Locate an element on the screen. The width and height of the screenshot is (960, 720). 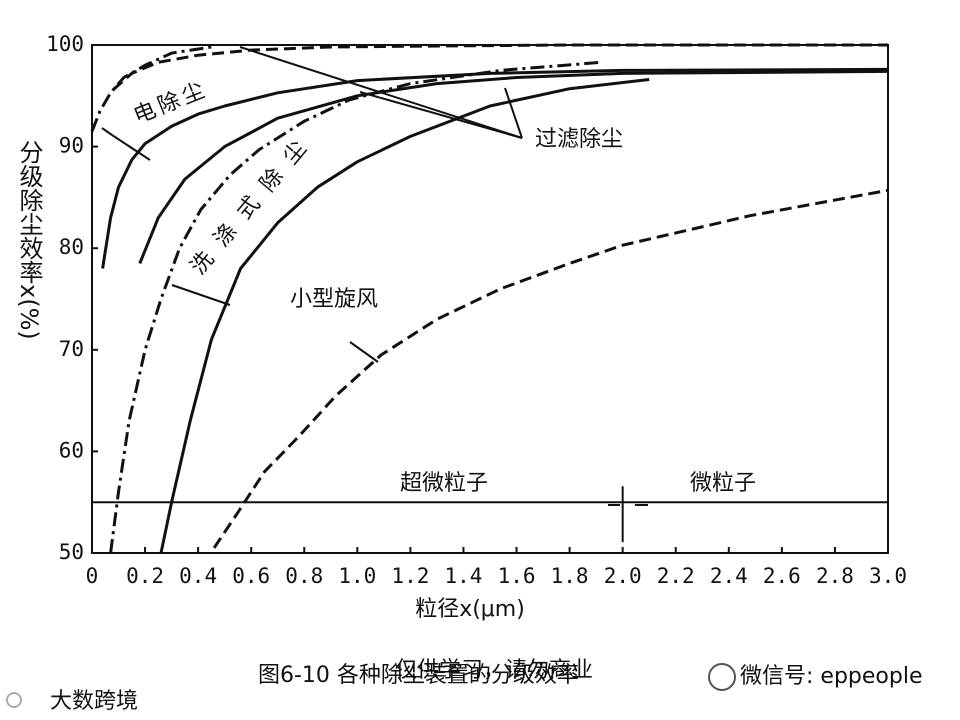
annotation: 小型旋风 is located at coordinates (334, 299).